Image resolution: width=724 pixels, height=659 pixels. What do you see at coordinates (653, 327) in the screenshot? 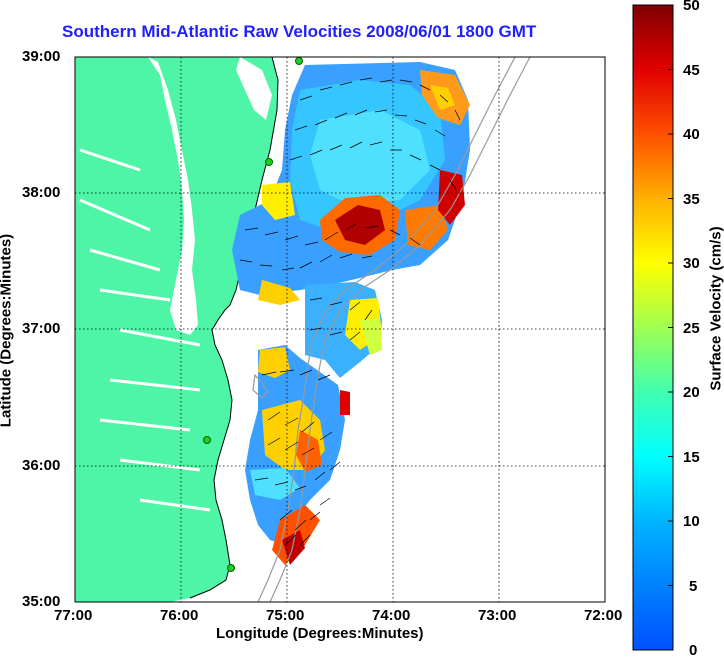
I see `colorbar` at bounding box center [653, 327].